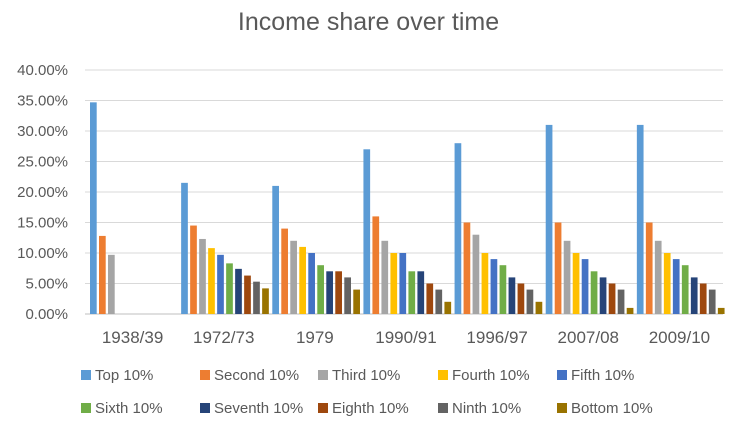  I want to click on legend-item: Eighth 10%, so click(363, 408).